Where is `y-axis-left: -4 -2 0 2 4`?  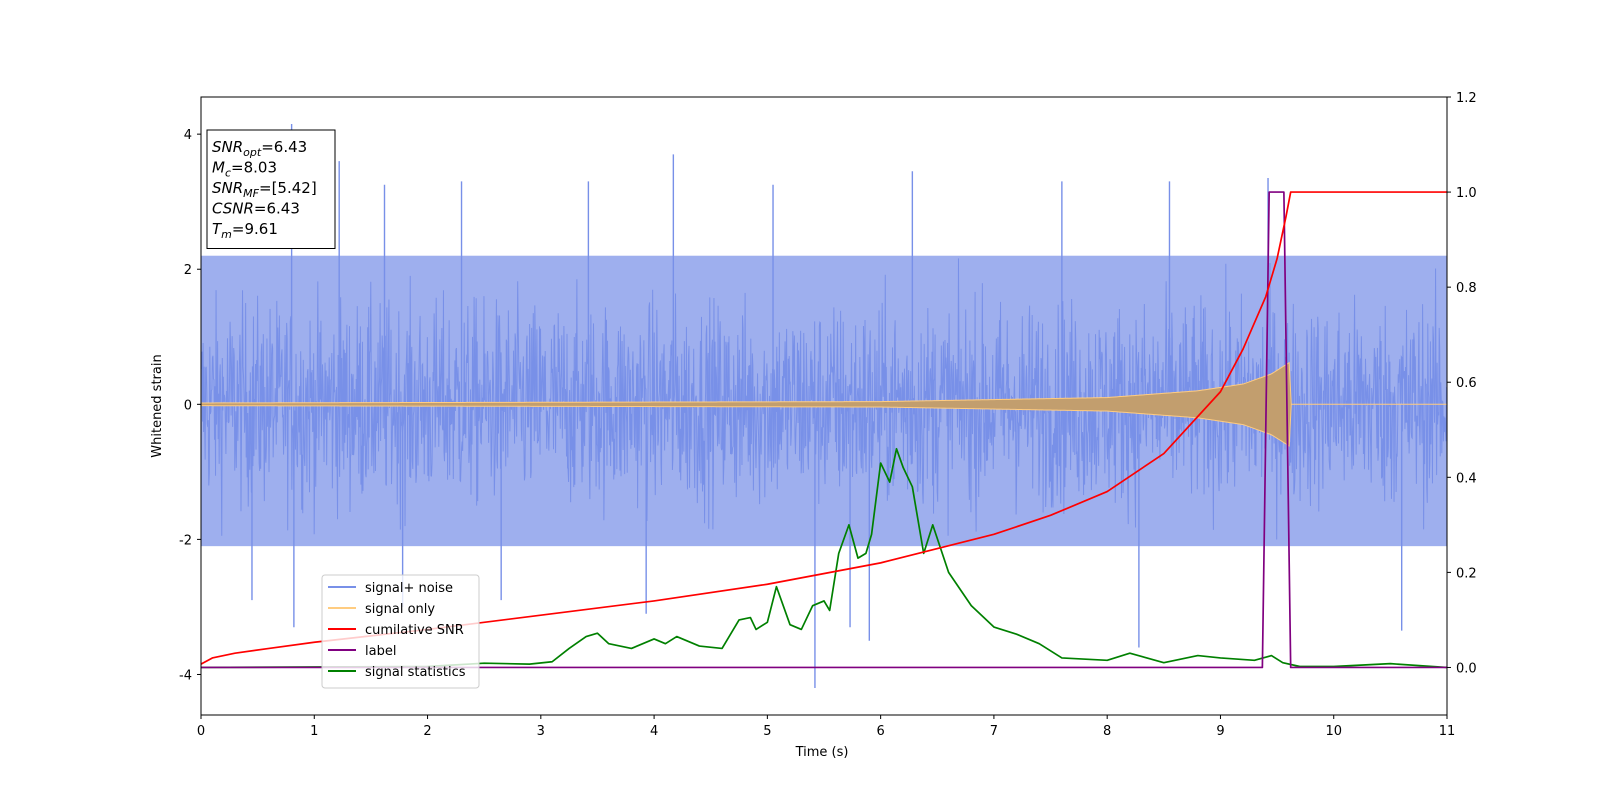 y-axis-left: -4 -2 0 2 4 is located at coordinates (190, 405).